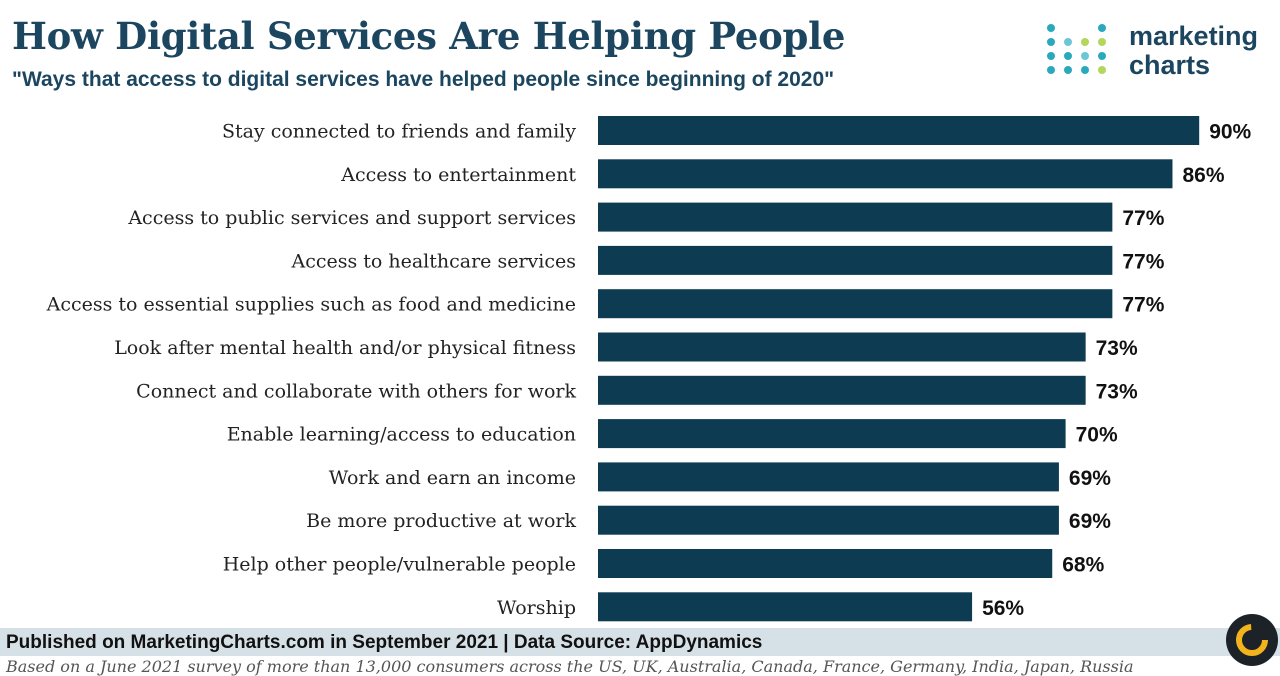  I want to click on chart-title: How Digital Services Are Helping People, so click(429, 36).